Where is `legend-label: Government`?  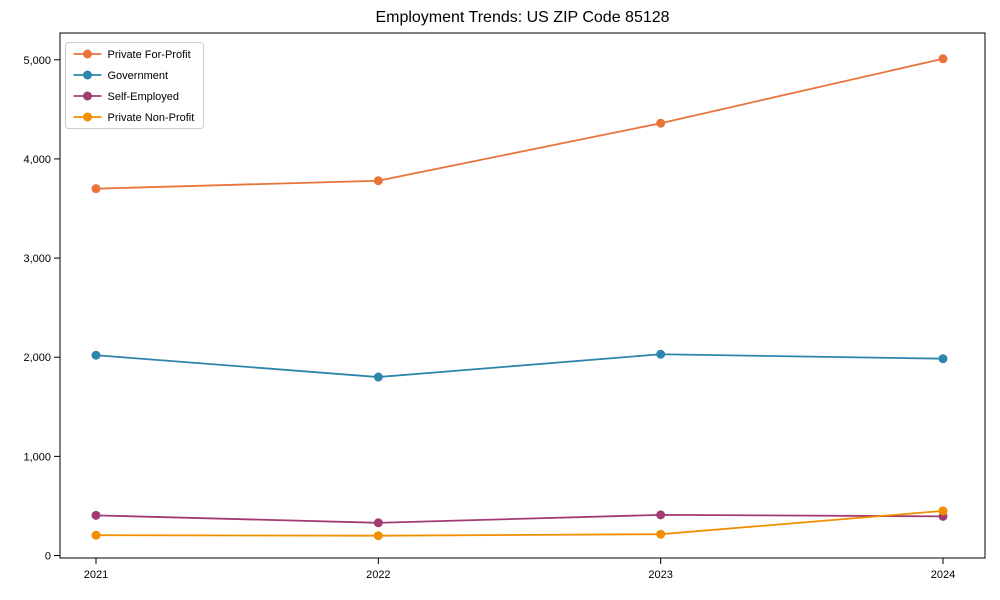 legend-label: Government is located at coordinates (138, 76).